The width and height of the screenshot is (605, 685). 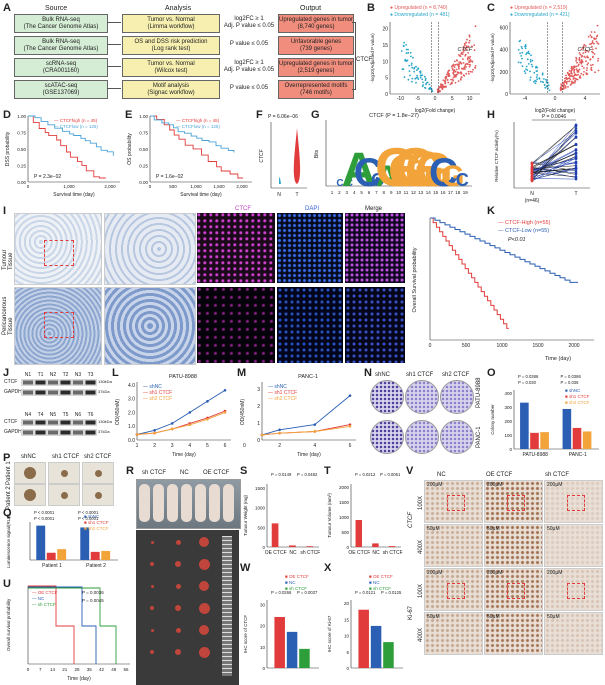 What do you see at coordinates (242, 186) in the screenshot?
I see `x-tick: 2,000` at bounding box center [242, 186].